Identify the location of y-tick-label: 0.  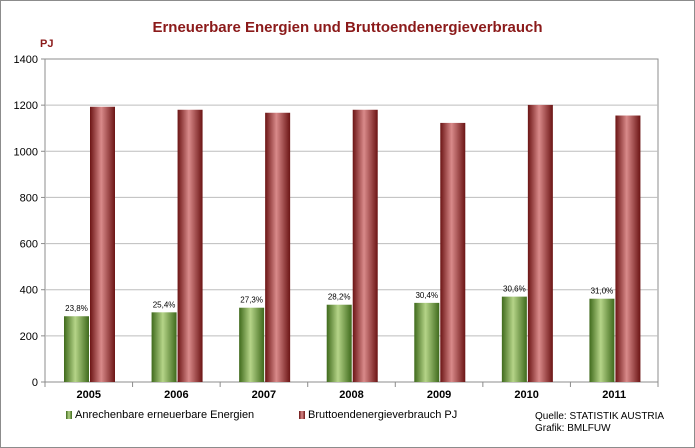
(35, 383).